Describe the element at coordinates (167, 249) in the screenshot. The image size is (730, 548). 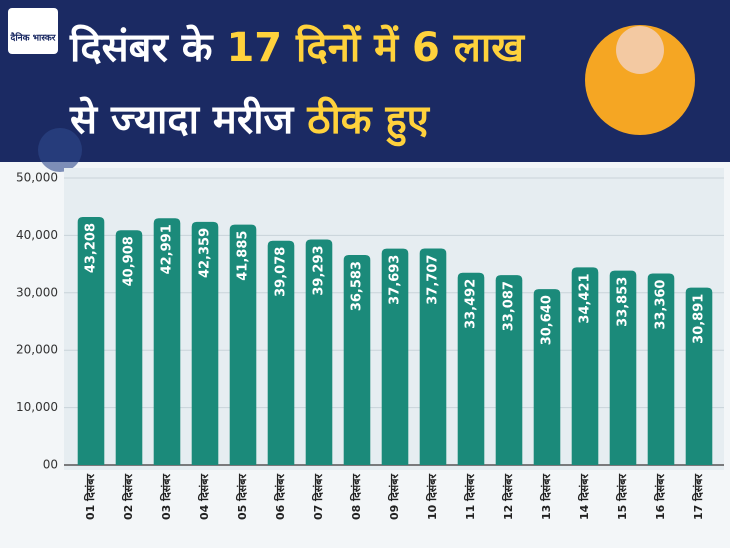
I see `value-label: 42,991` at that location.